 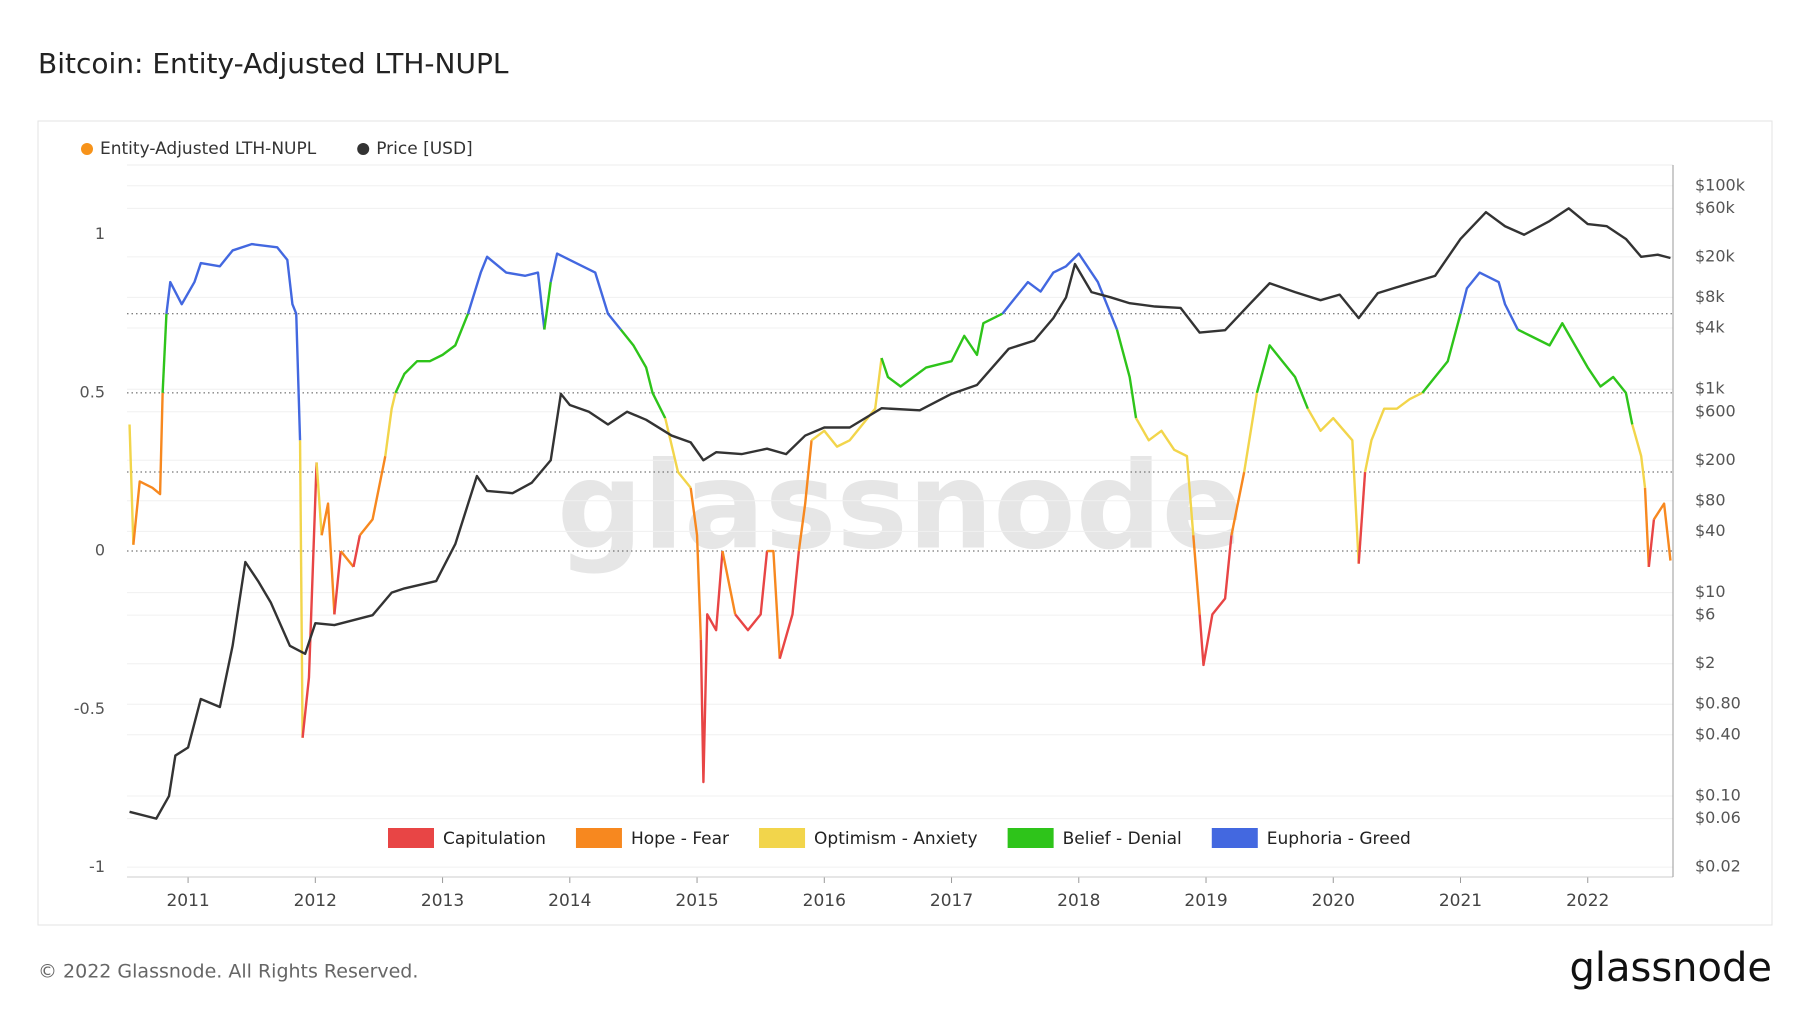 I want to click on legend-label: Entity-Adjusted LTH-NUPL, so click(x=208, y=149).